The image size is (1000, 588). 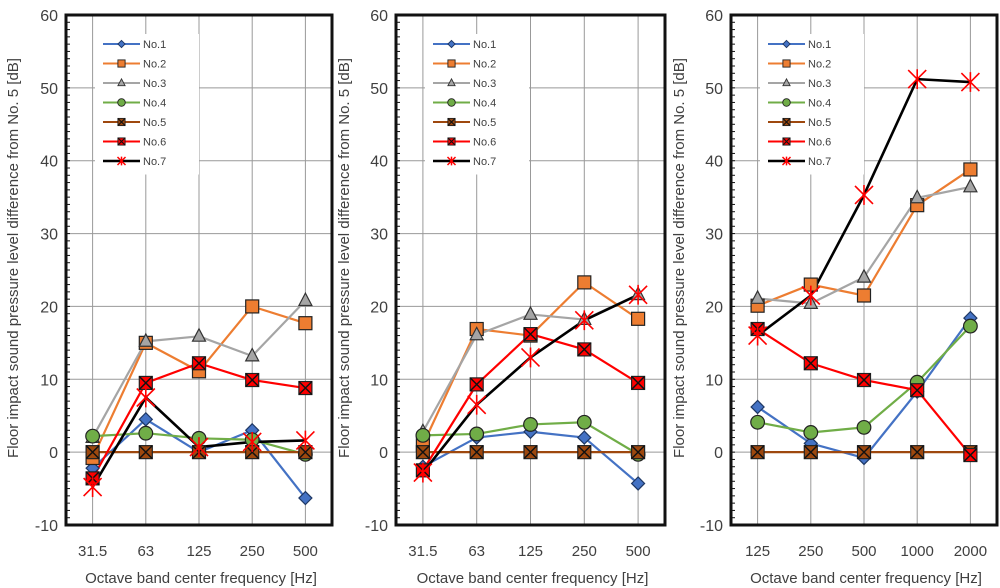 What do you see at coordinates (533, 578) in the screenshot?
I see `x-axis-label: Octave band center frequency [Hz]` at bounding box center [533, 578].